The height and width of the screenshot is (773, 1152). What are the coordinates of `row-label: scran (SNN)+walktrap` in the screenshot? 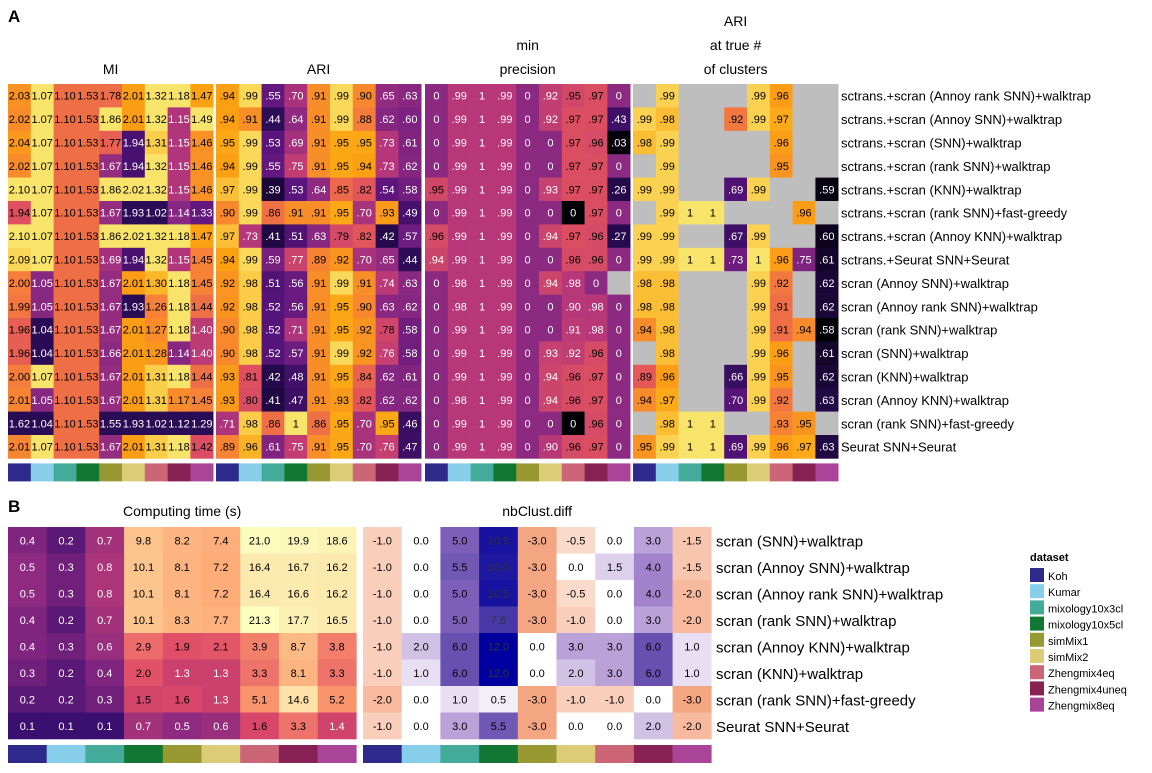 It's located at (789, 541).